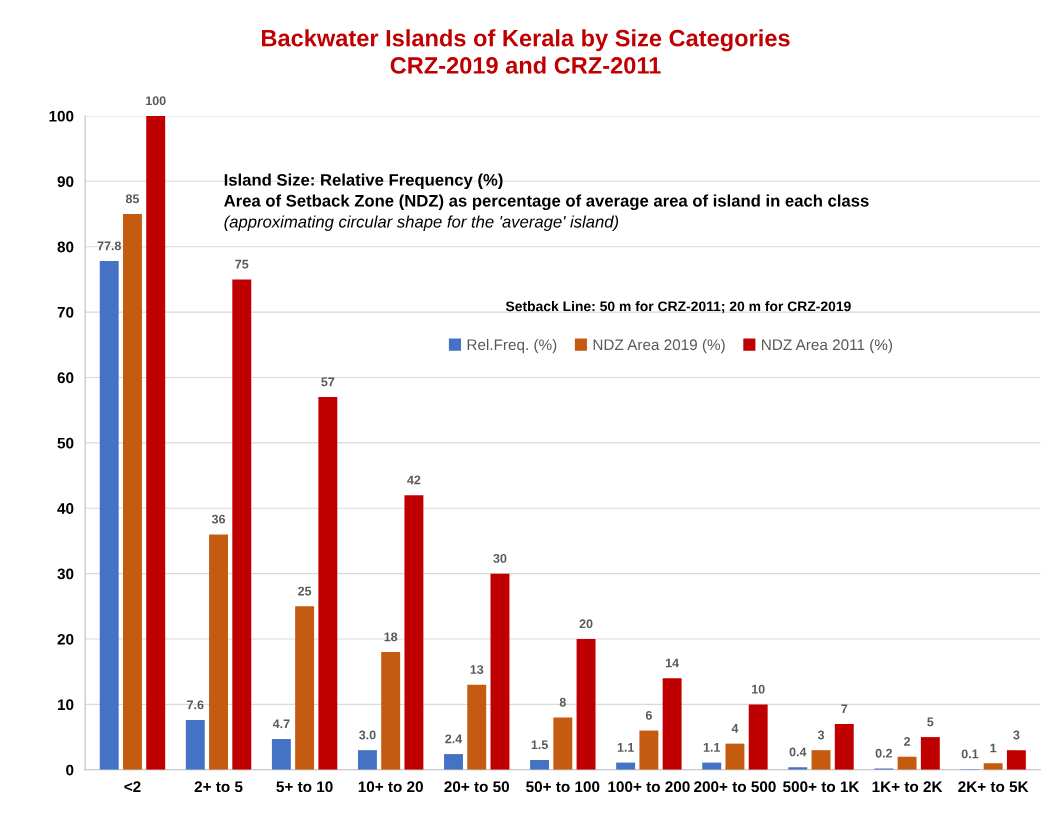  Describe the element at coordinates (242, 264) in the screenshot. I see `data-label: 75` at that location.